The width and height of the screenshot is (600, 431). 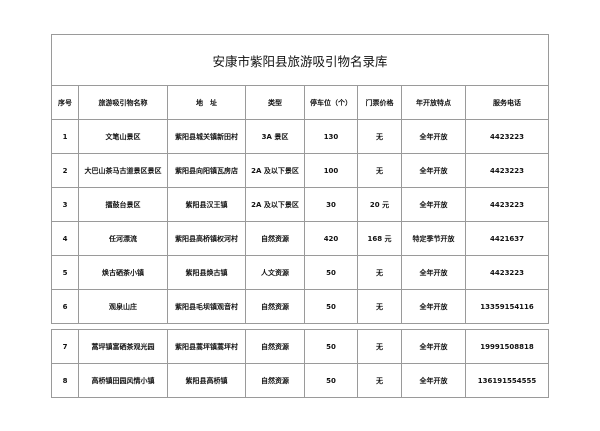 I want to click on cell-address: 紫阳县城关镇新田村, so click(x=206, y=136).